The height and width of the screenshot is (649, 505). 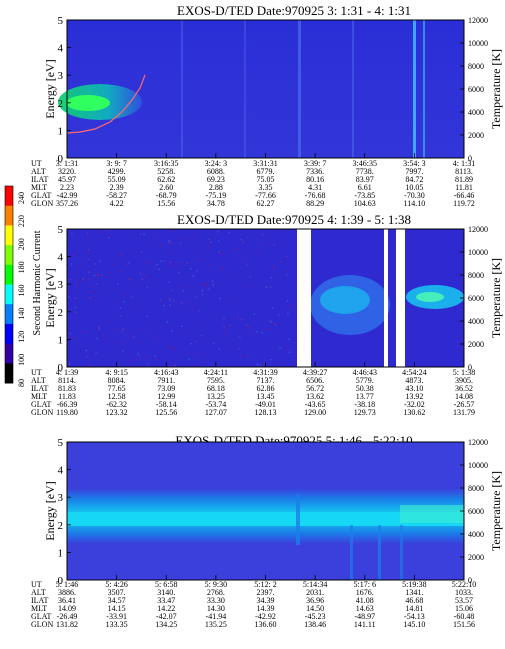 What do you see at coordinates (478, 229) in the screenshot?
I see `y2-tick-label: 12000` at bounding box center [478, 229].